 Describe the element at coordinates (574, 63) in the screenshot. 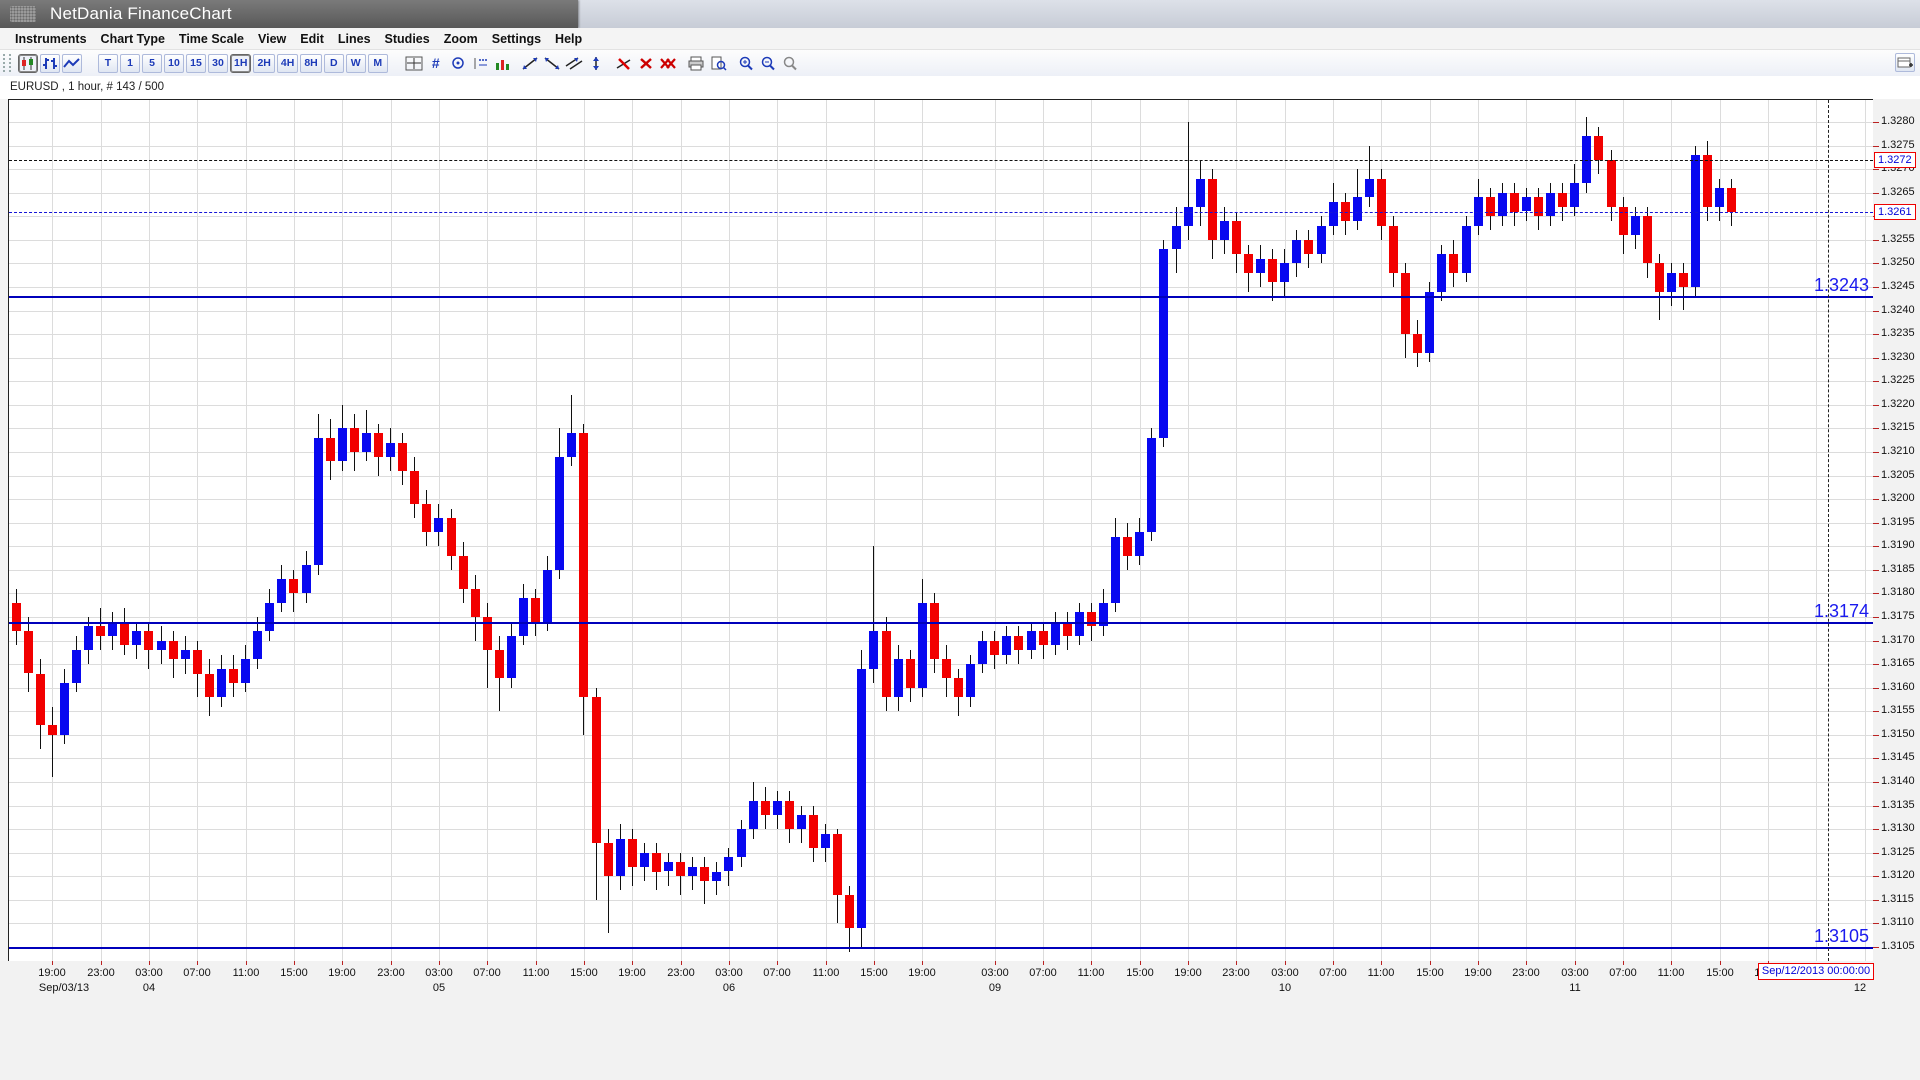

I see `trendline-parallel-button` at that location.